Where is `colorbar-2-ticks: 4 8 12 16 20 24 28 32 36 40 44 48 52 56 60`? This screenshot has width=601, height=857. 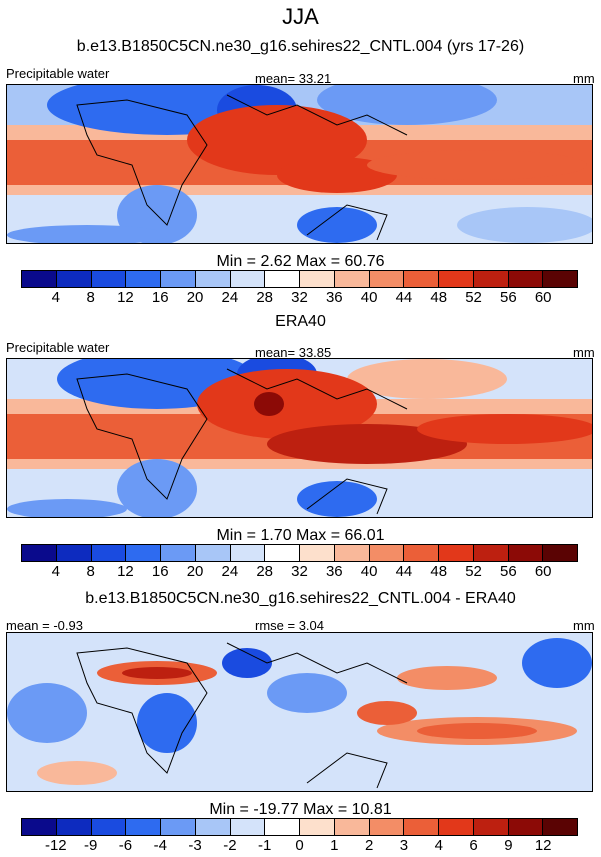
colorbar-2-ticks: 4 8 12 16 20 24 28 32 36 40 44 48 52 56 60 is located at coordinates (299, 572).